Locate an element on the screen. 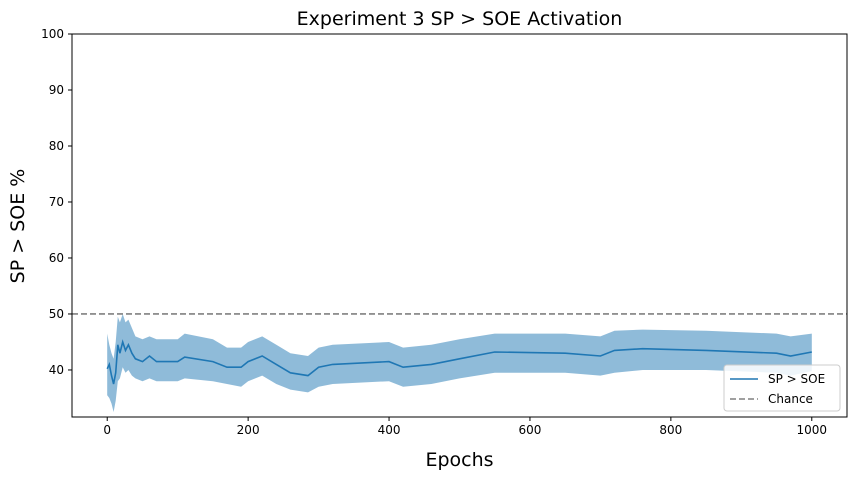 The width and height of the screenshot is (856, 482). x-tick-label: 200 is located at coordinates (248, 430).